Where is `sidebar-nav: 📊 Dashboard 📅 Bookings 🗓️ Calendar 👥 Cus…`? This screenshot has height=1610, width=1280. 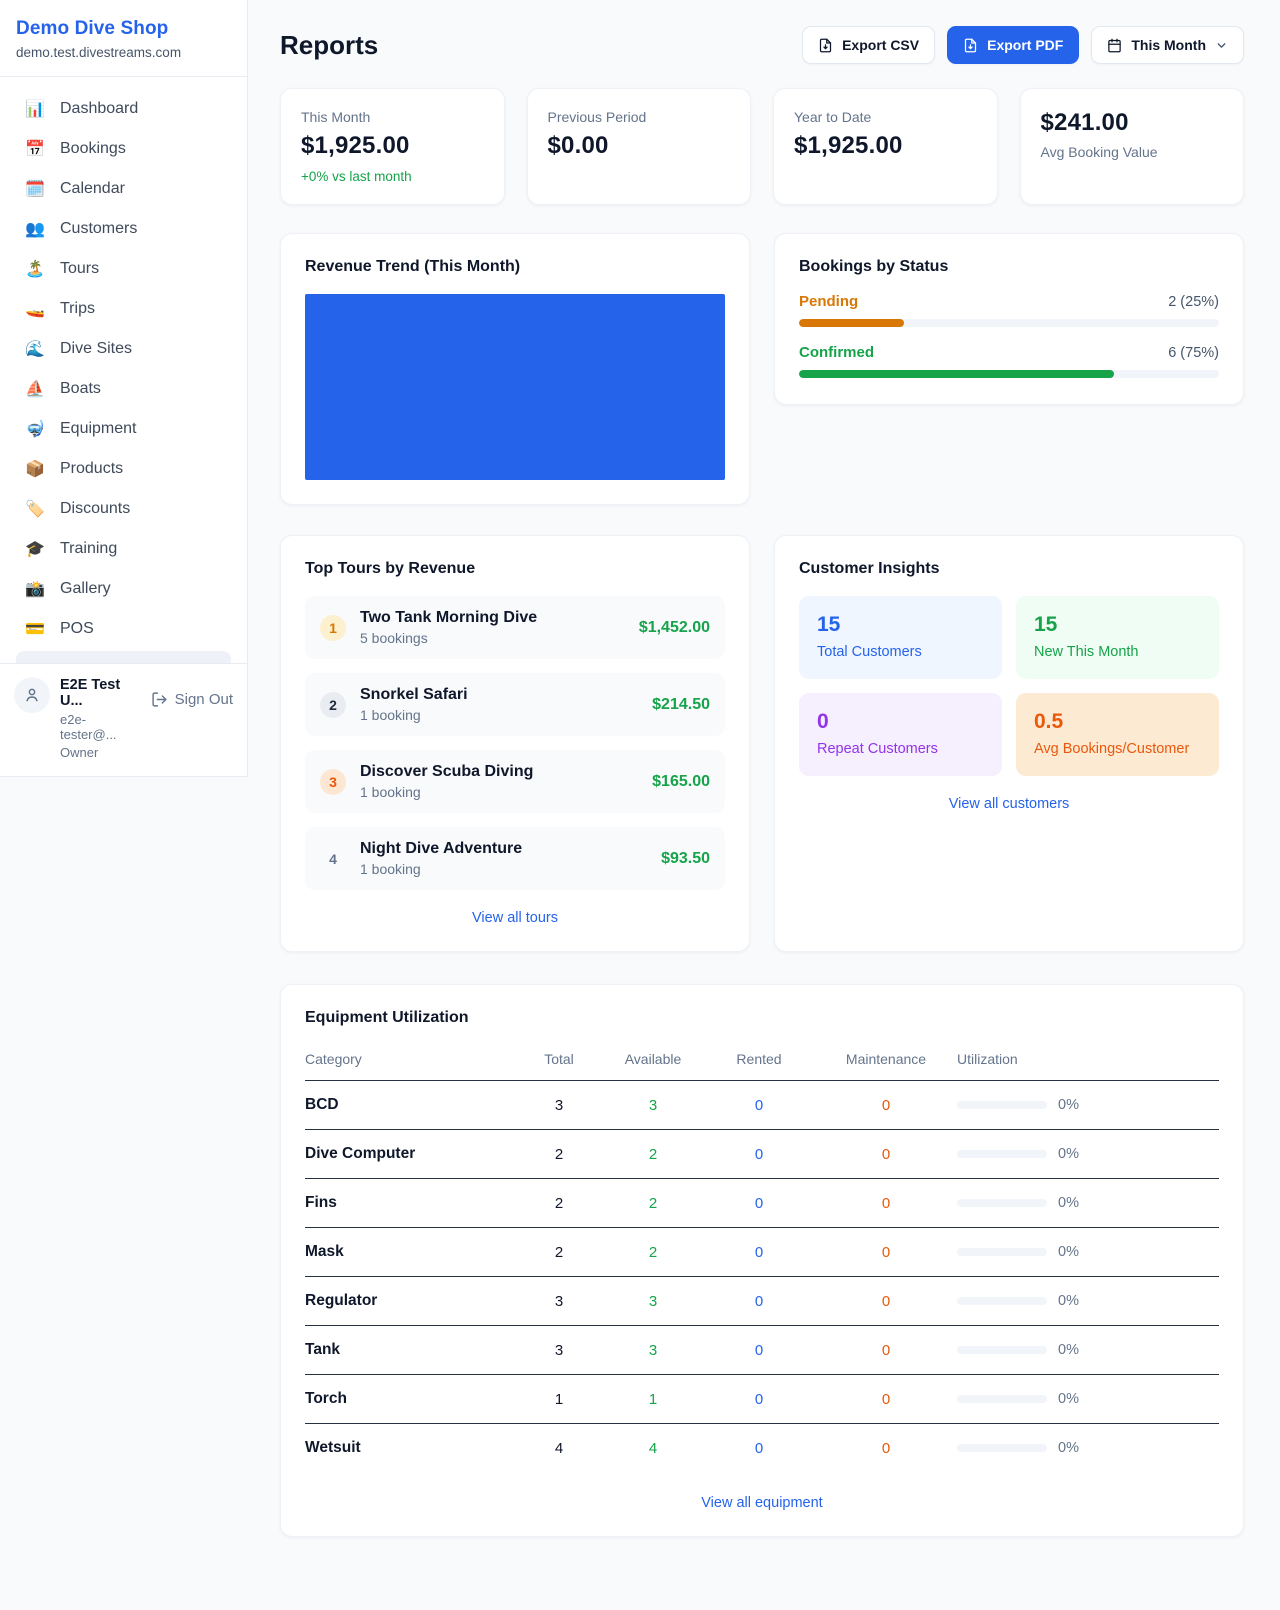 sidebar-nav: 📊 Dashboard 📅 Bookings 🗓️ Calendar 👥 Cus… is located at coordinates (123, 370).